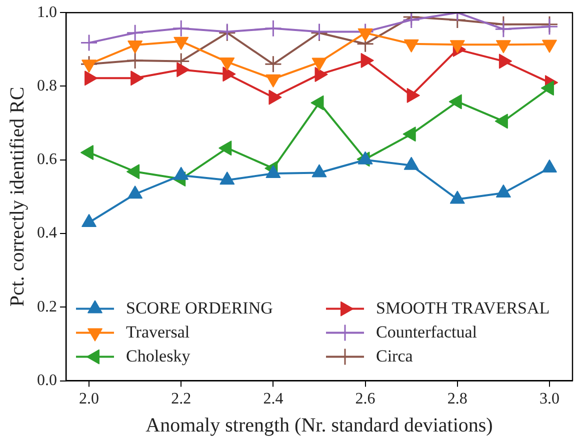  Describe the element at coordinates (47, 159) in the screenshot. I see `y-tick-label: 0.6` at that location.